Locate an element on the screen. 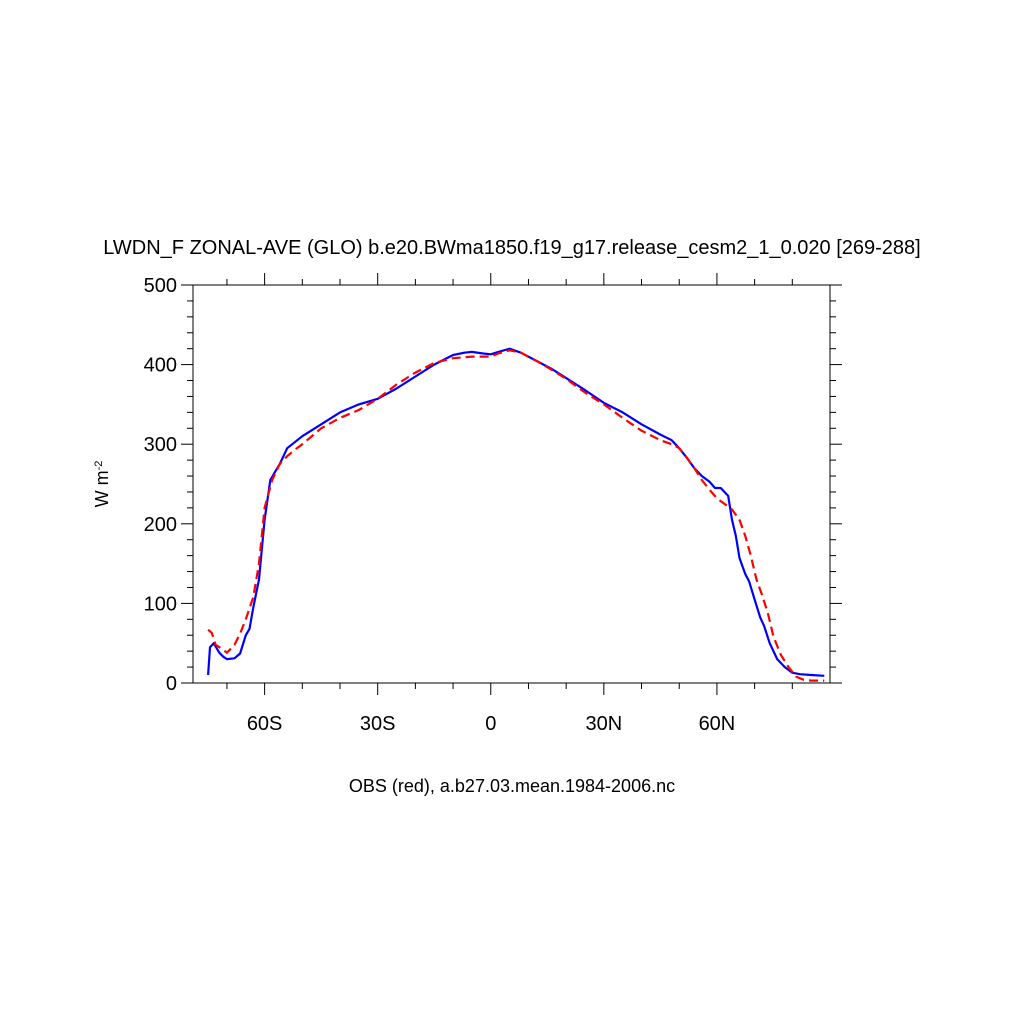 This screenshot has height=1024, width=1024. y-axis-label: W m-2 is located at coordinates (102, 484).